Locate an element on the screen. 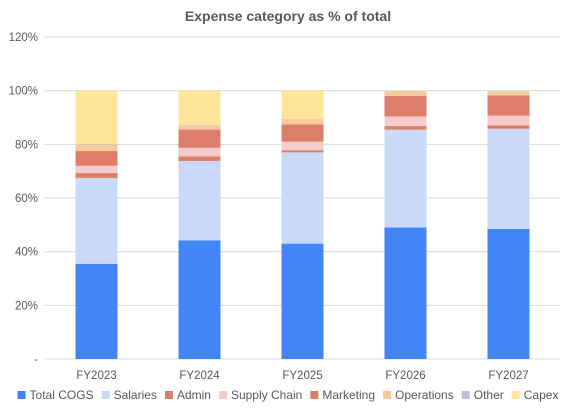  legend-item-operations: Operations is located at coordinates (418, 395).